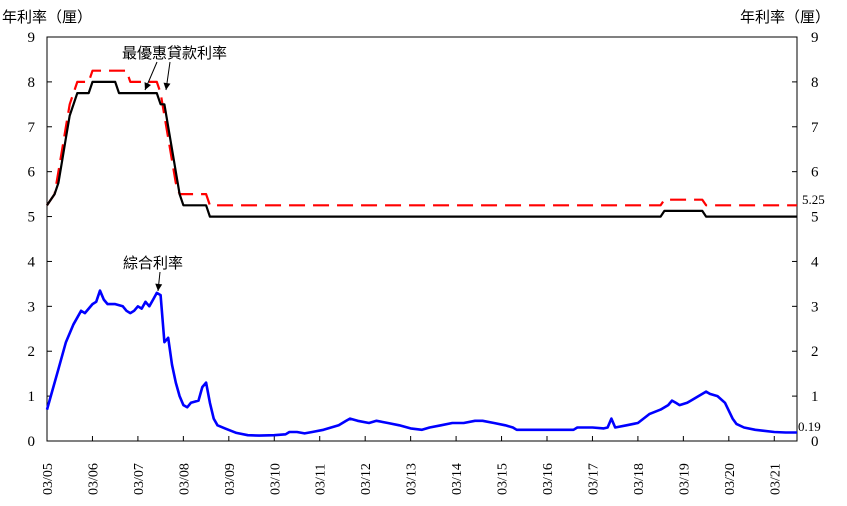 This screenshot has width=847, height=506. What do you see at coordinates (159, 281) in the screenshot?
I see `composite-arrow` at bounding box center [159, 281].